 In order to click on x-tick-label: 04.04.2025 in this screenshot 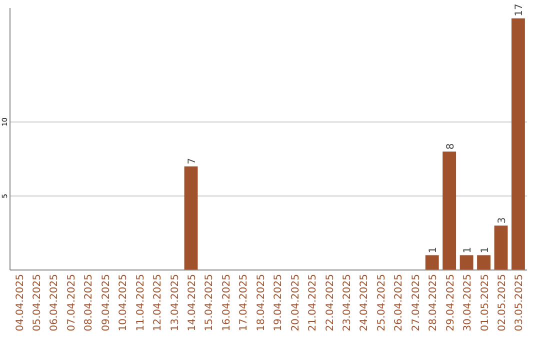, I will do `click(20, 303)`.